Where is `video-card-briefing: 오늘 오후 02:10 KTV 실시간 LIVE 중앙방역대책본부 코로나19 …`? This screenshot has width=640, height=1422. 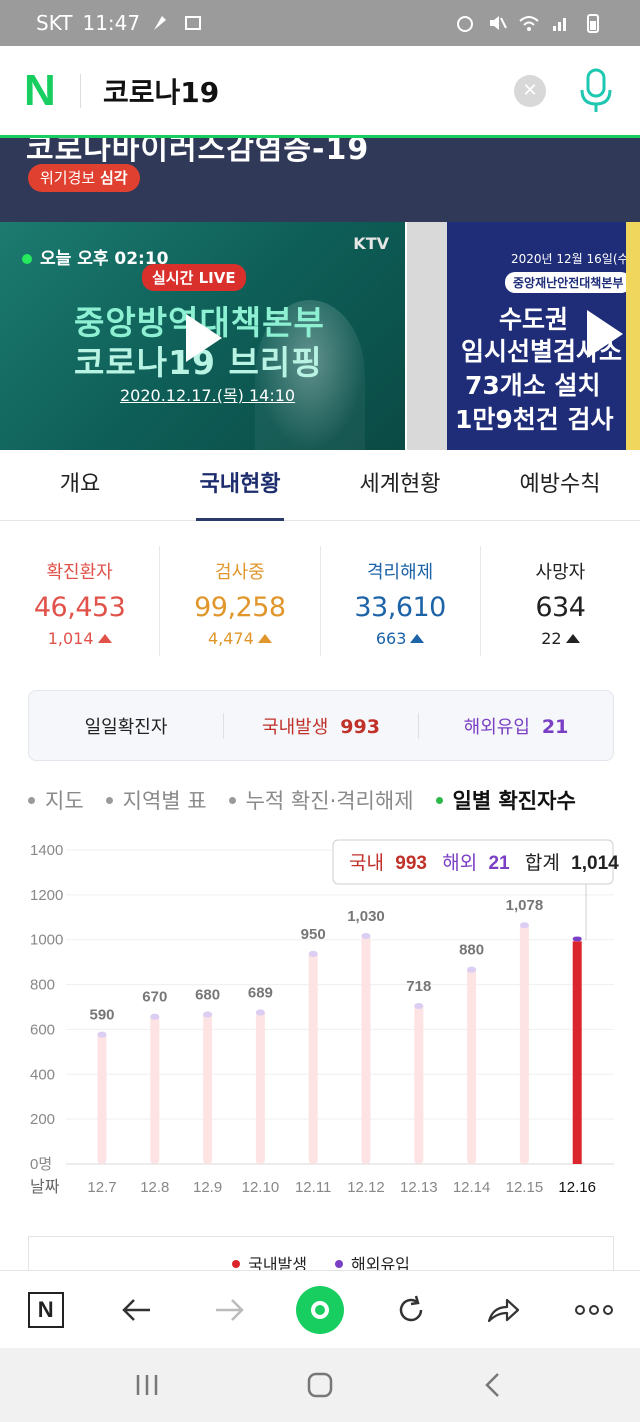
video-card-briefing: 오늘 오후 02:10 KTV 실시간 LIVE 중앙방역대책본부 코로나19 … is located at coordinates (202, 336).